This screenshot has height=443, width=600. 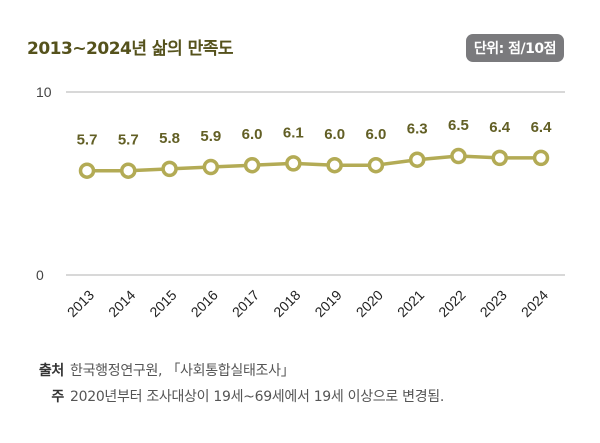 What do you see at coordinates (44, 92) in the screenshot?
I see `y-tick-label: 10` at bounding box center [44, 92].